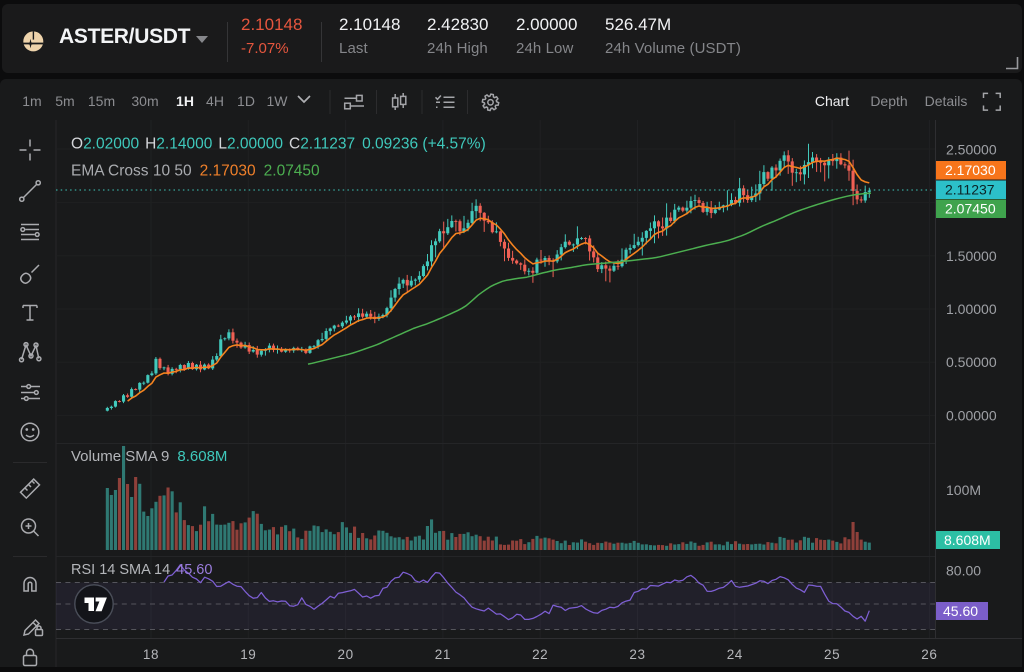 This screenshot has height=672, width=1024. What do you see at coordinates (345, 654) in the screenshot?
I see `svg-text: 20` at bounding box center [345, 654].